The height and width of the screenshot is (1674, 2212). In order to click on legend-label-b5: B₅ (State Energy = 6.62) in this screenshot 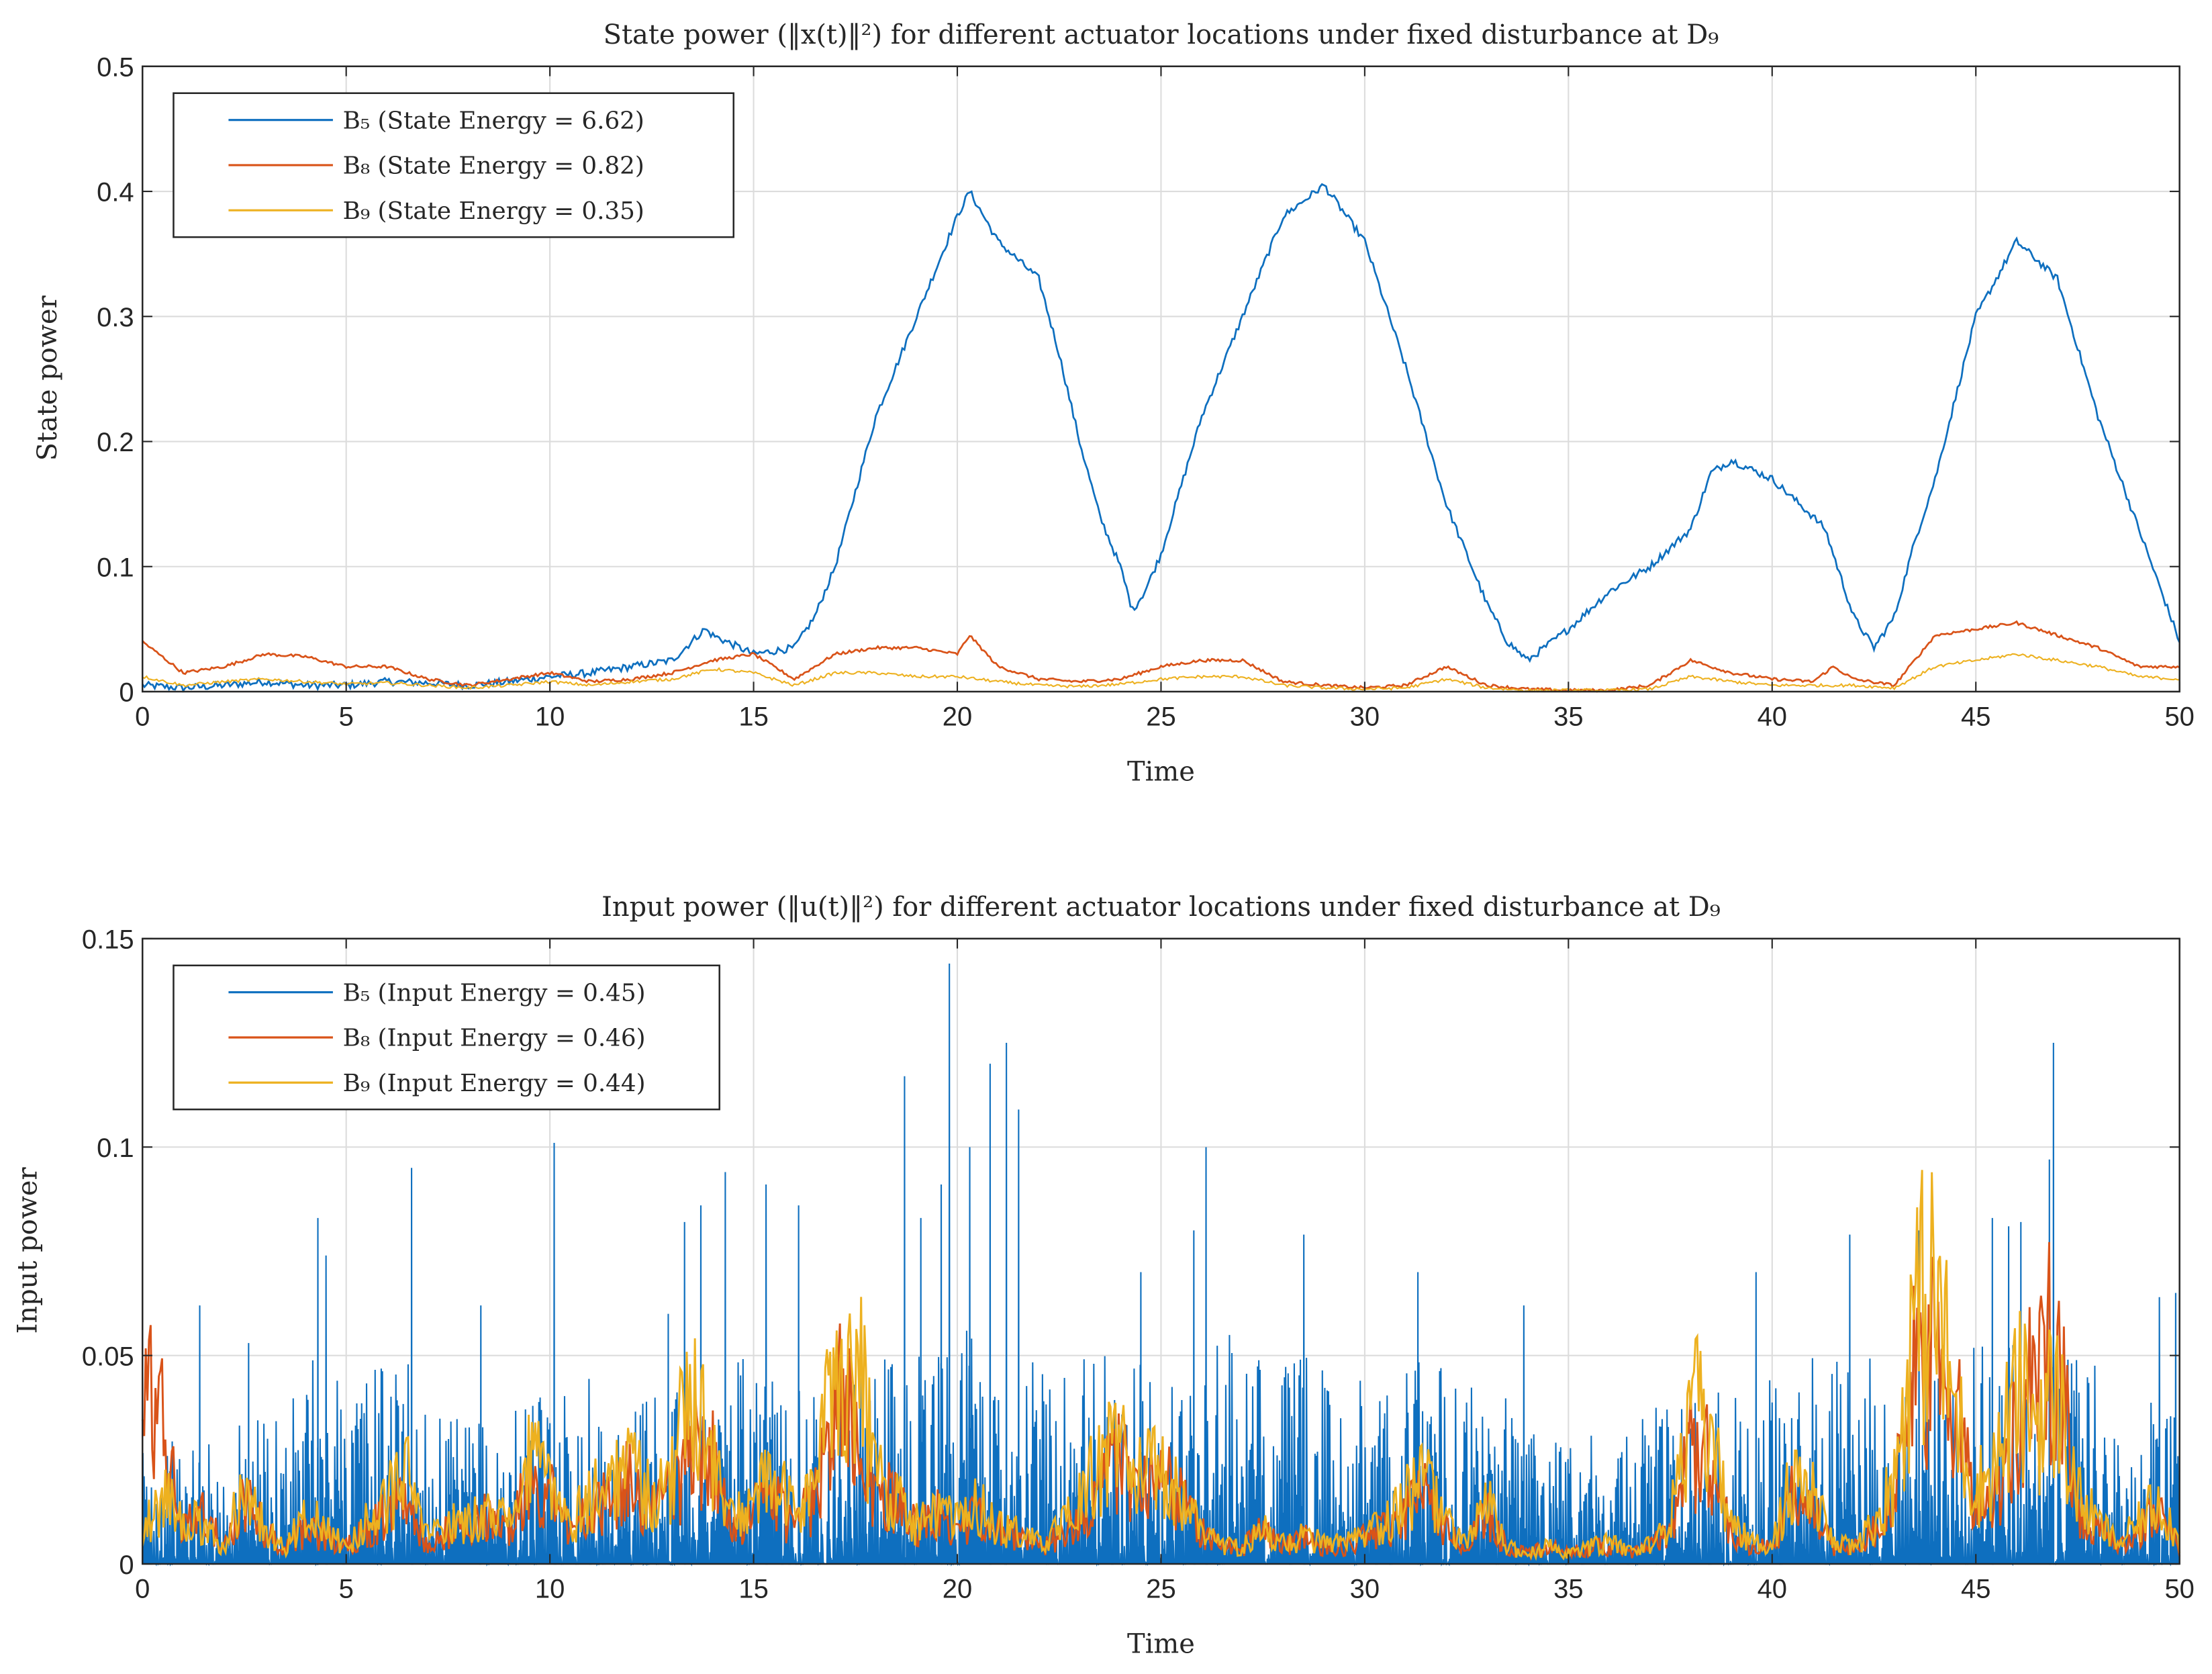, I will do `click(493, 121)`.